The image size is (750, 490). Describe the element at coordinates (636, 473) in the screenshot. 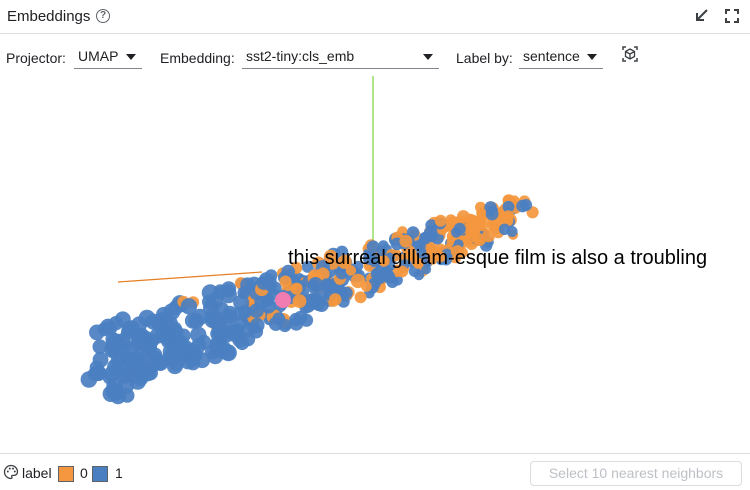

I see `nearest-neighbors-button: Select 10 nearest neighbors` at that location.